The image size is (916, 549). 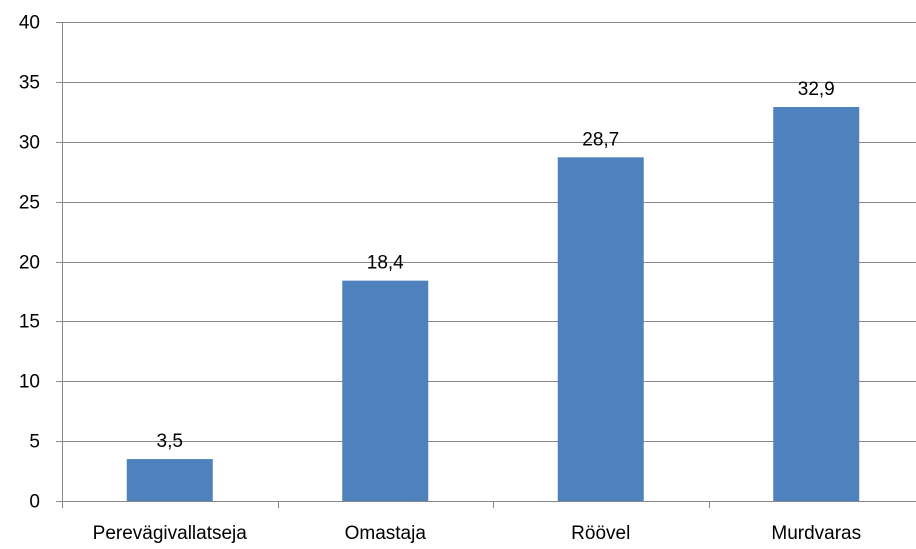 What do you see at coordinates (385, 263) in the screenshot?
I see `data-label: 18,4` at bounding box center [385, 263].